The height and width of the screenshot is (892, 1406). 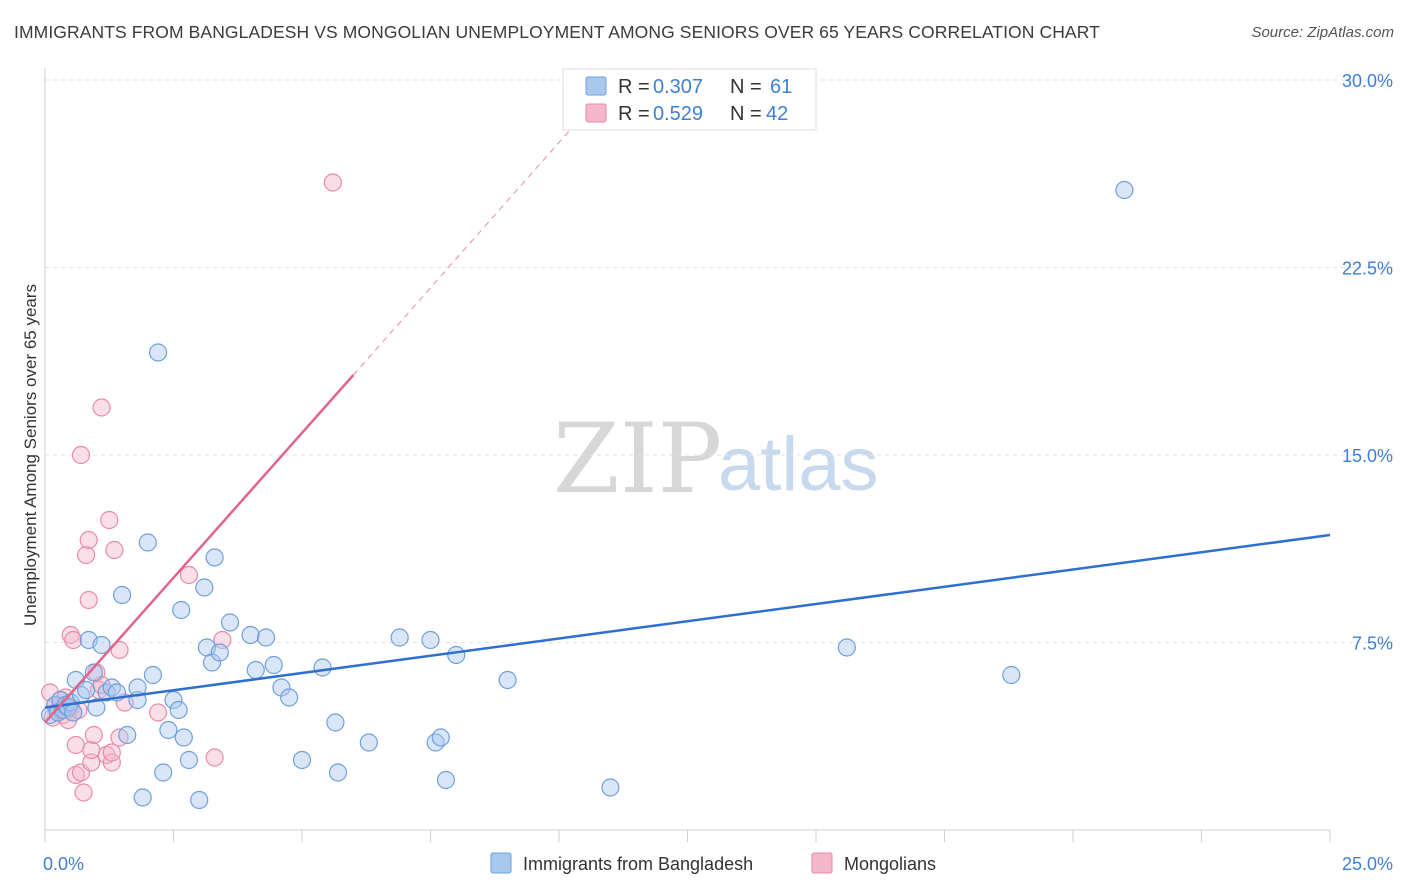 I want to click on legend-n-label-1: N =, so click(x=746, y=87).